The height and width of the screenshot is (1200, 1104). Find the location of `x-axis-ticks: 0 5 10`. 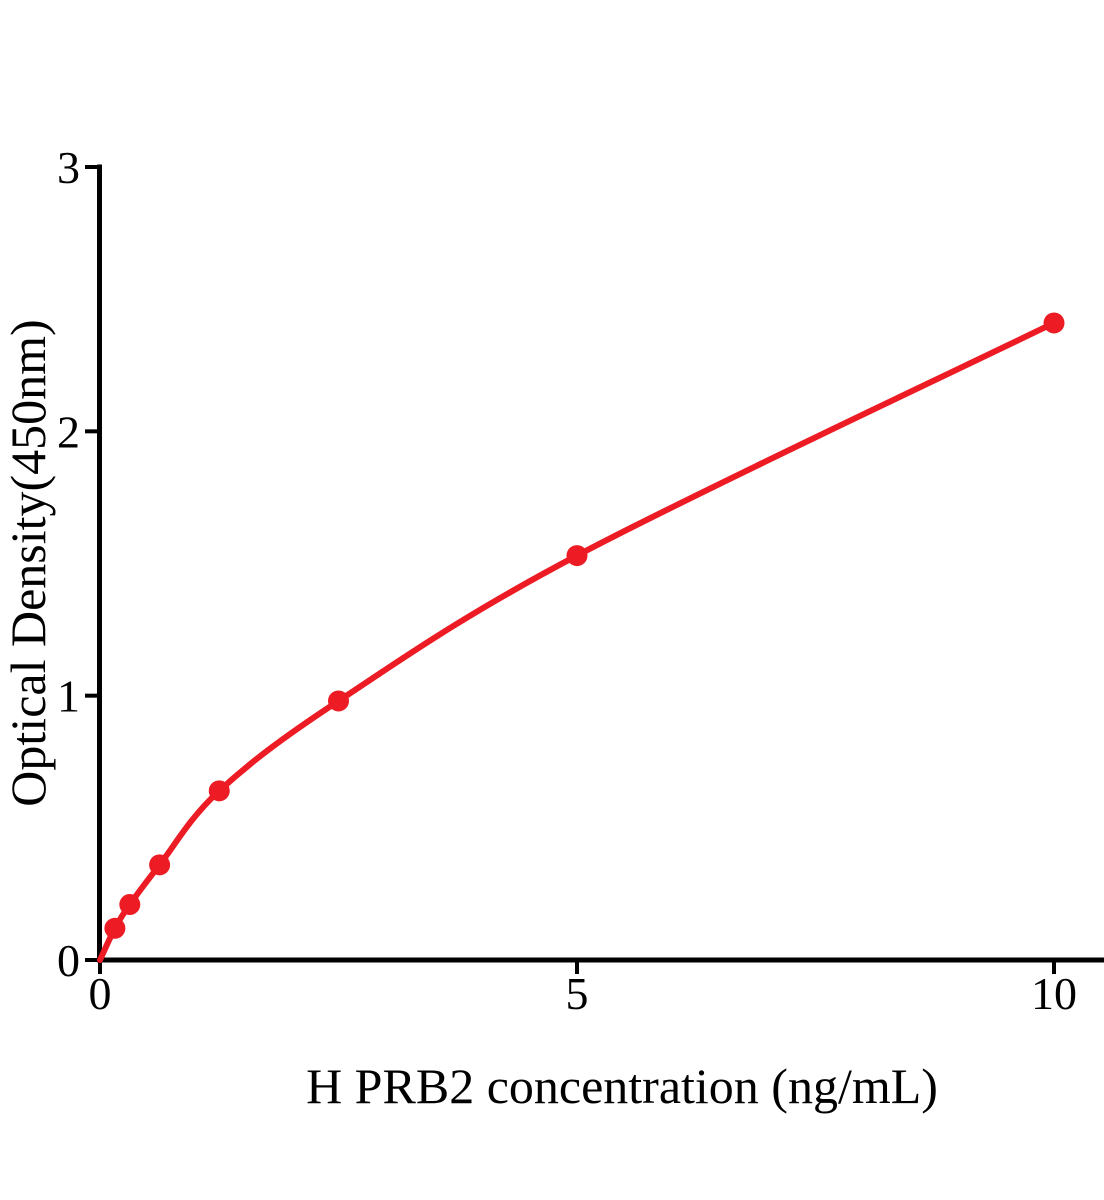

x-axis-ticks: 0 5 10 is located at coordinates (583, 989).